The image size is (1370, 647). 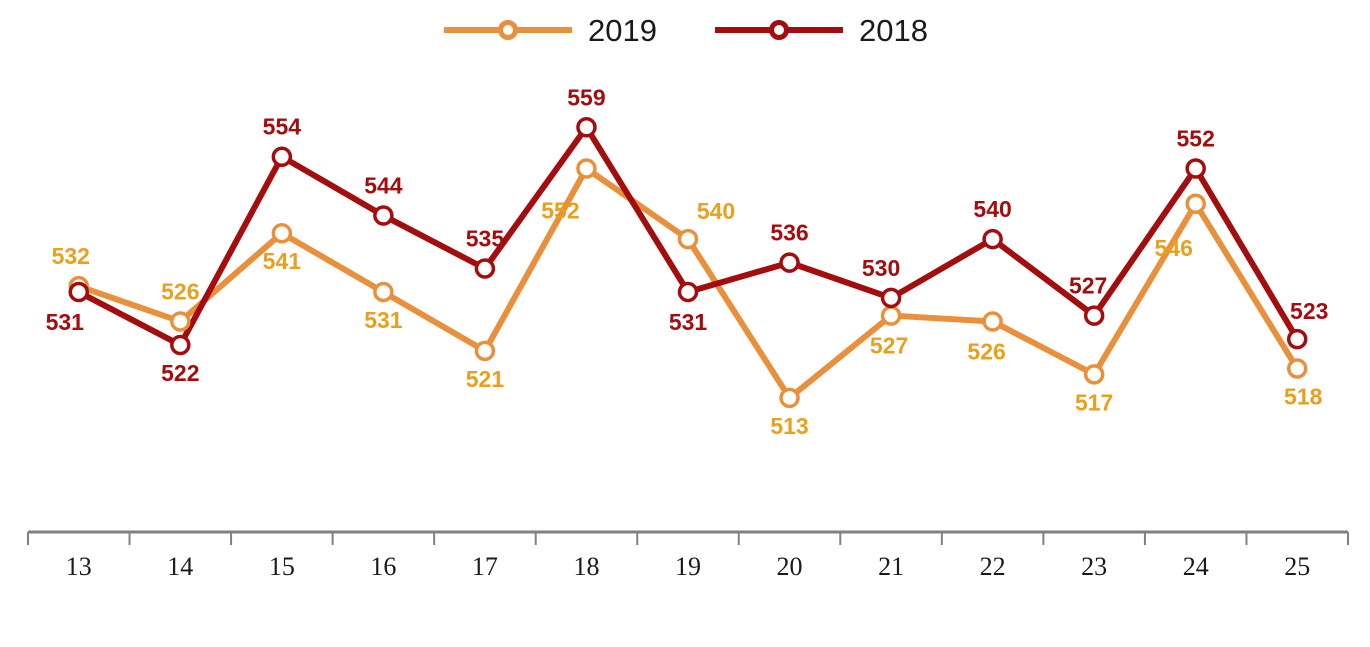 I want to click on data-label-2019: 540, so click(x=716, y=211).